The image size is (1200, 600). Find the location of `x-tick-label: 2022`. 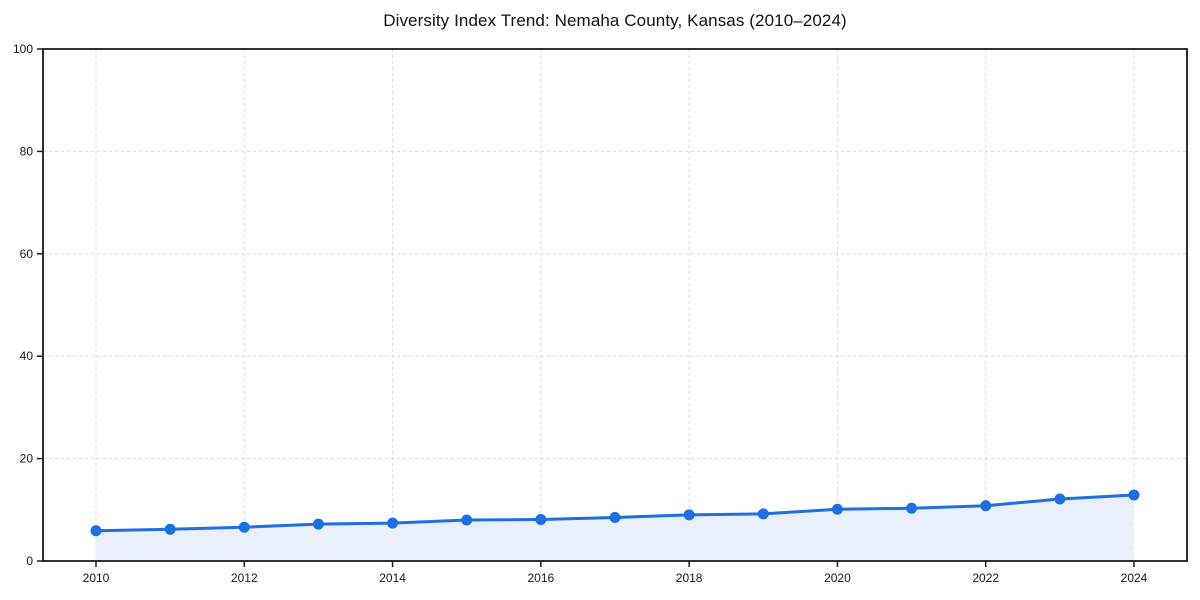

x-tick-label: 2022 is located at coordinates (985, 578).